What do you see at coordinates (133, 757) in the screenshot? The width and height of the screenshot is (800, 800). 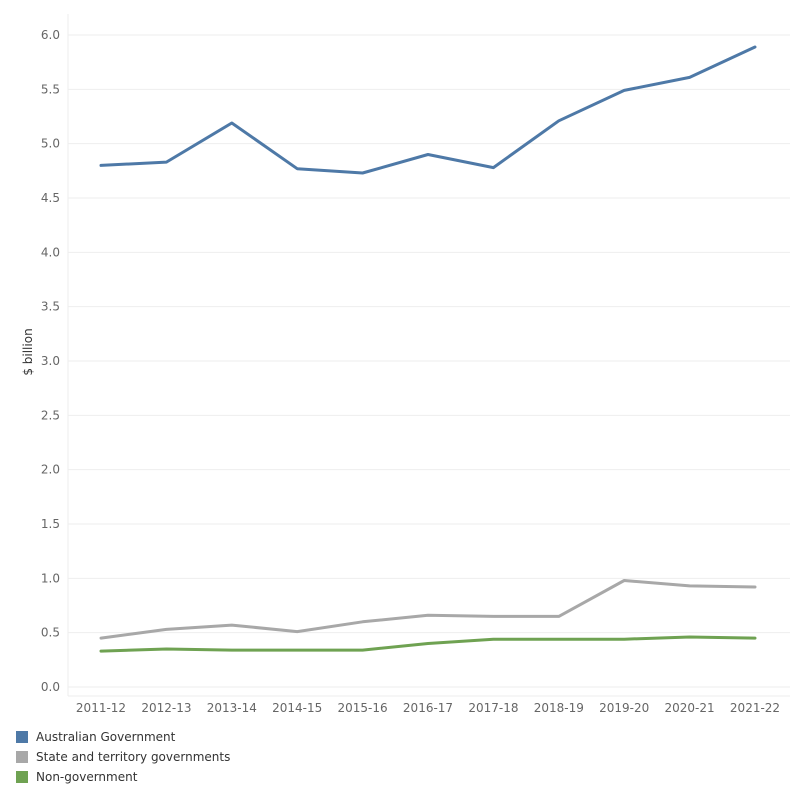 I see `legend-label: State and territory governments` at bounding box center [133, 757].